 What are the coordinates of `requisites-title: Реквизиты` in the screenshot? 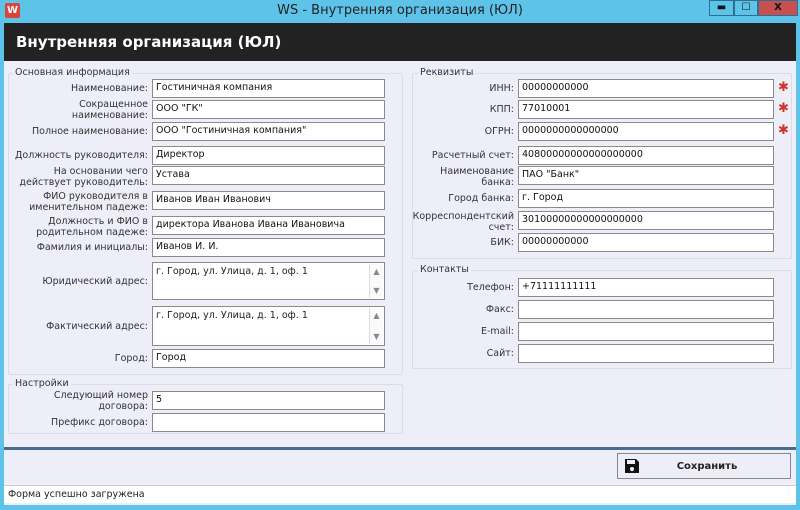 It's located at (447, 72).